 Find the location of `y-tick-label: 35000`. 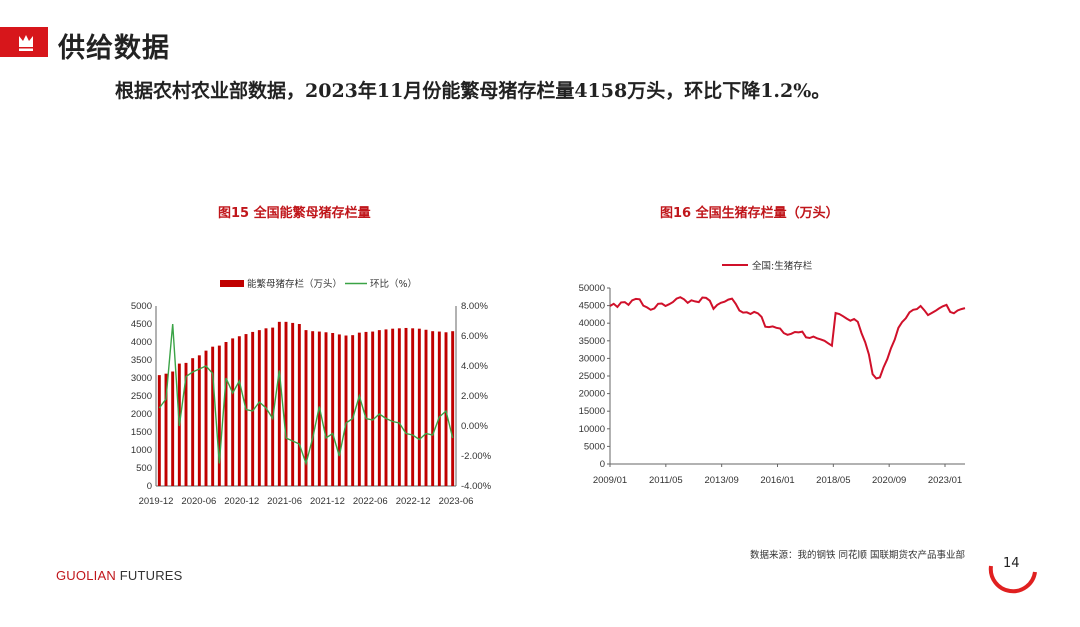

y-tick-label: 35000 is located at coordinates (592, 341).